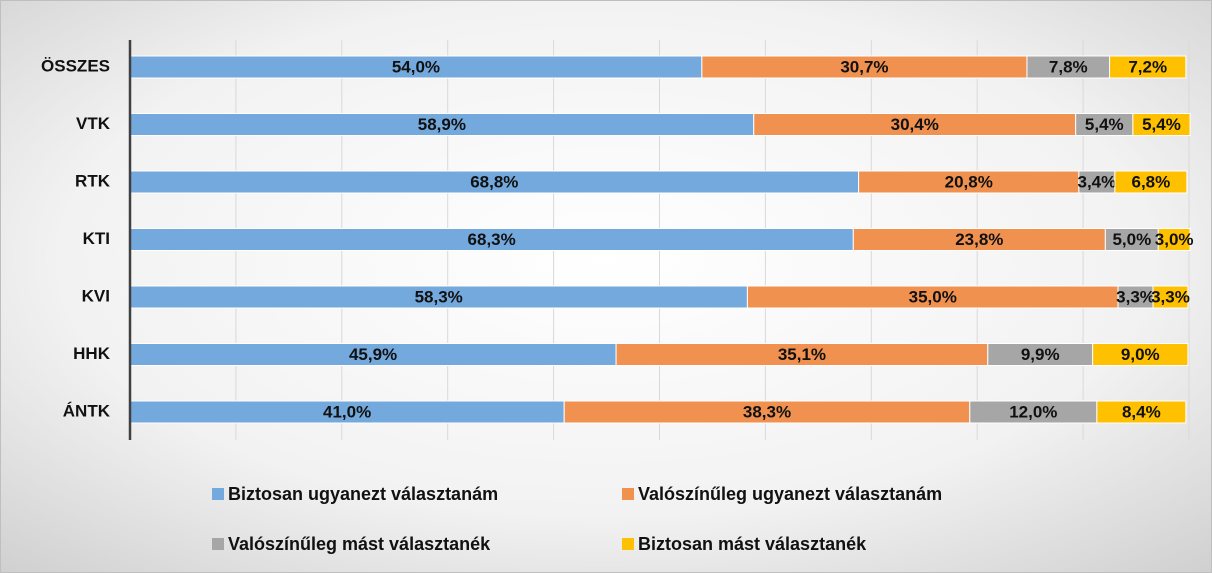 Image resolution: width=1212 pixels, height=573 pixels. I want to click on category-label: ÖSSZES, so click(75, 65).